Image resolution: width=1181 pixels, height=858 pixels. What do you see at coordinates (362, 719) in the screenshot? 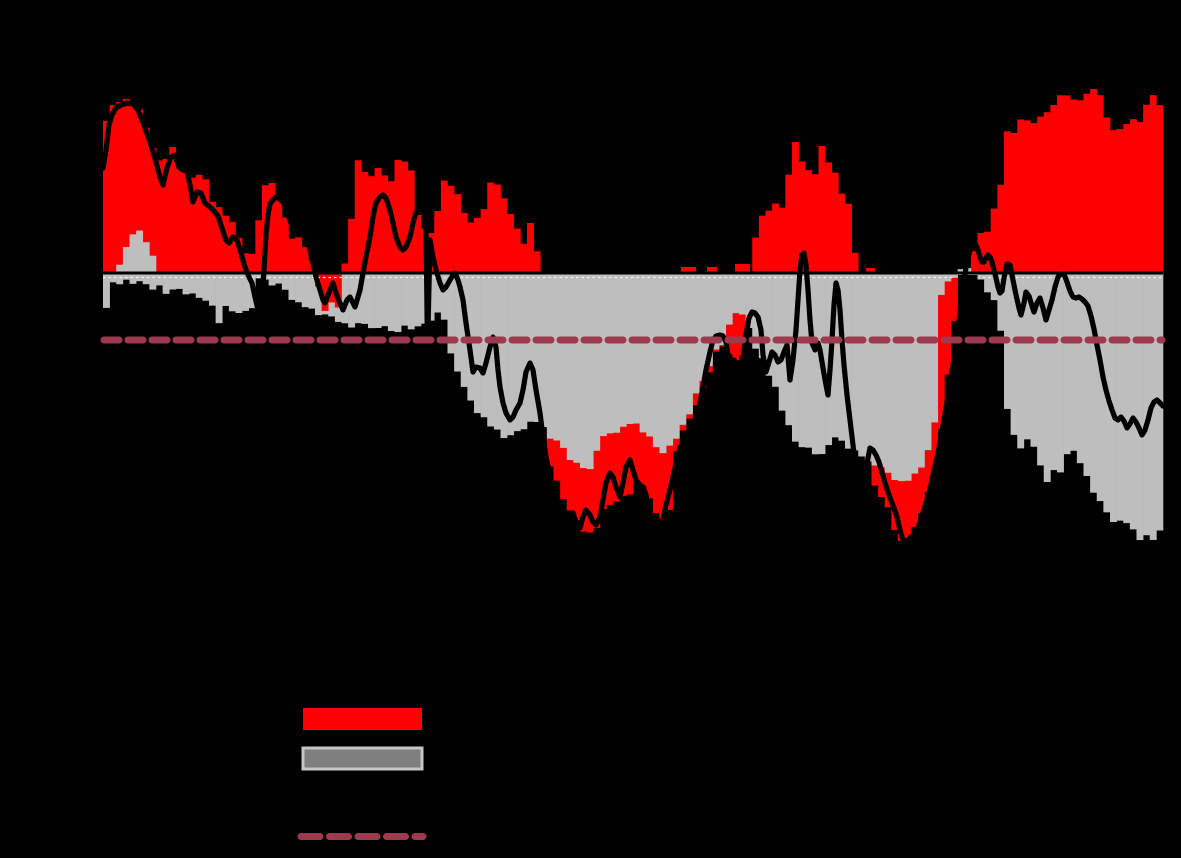
I see `legend-red-area-swatch` at bounding box center [362, 719].